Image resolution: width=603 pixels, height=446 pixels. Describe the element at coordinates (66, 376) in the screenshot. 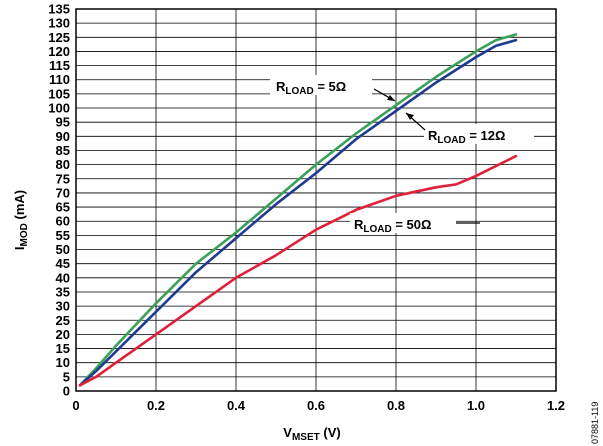

I see `y-tick-label: 5` at that location.